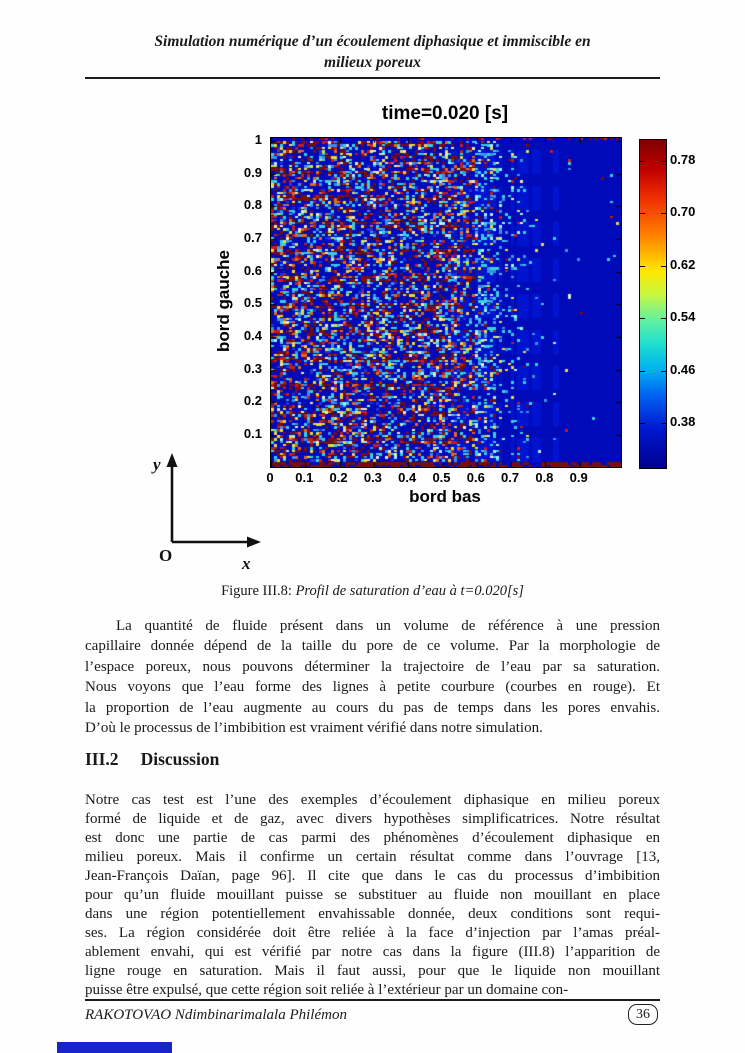  I want to click on section-number: III.2, so click(102, 759).